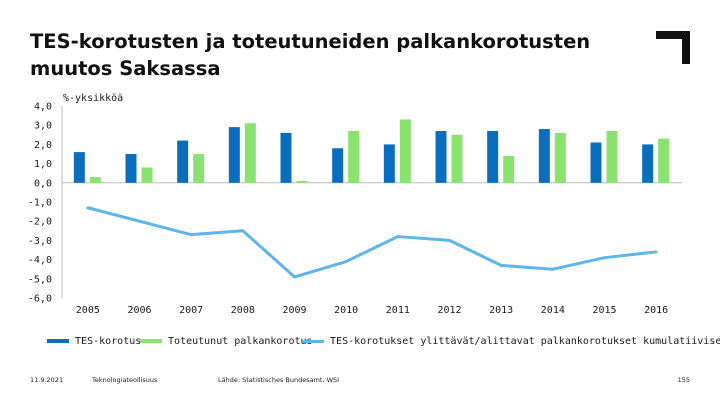 The image size is (720, 405). I want to click on y-tick-label: -5,0, so click(40, 279).